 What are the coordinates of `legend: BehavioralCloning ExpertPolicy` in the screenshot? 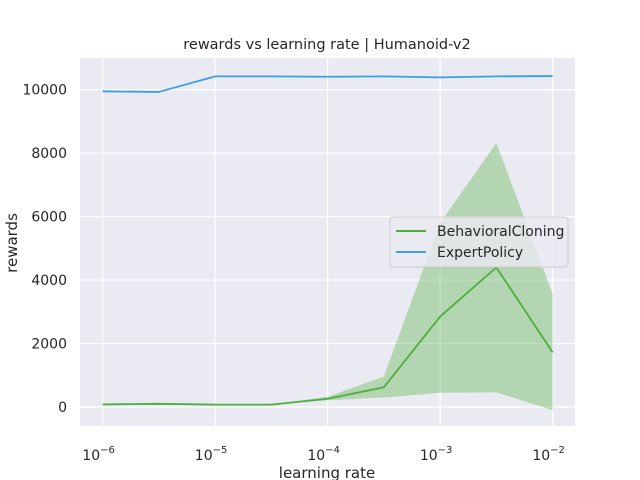 It's located at (479, 242).